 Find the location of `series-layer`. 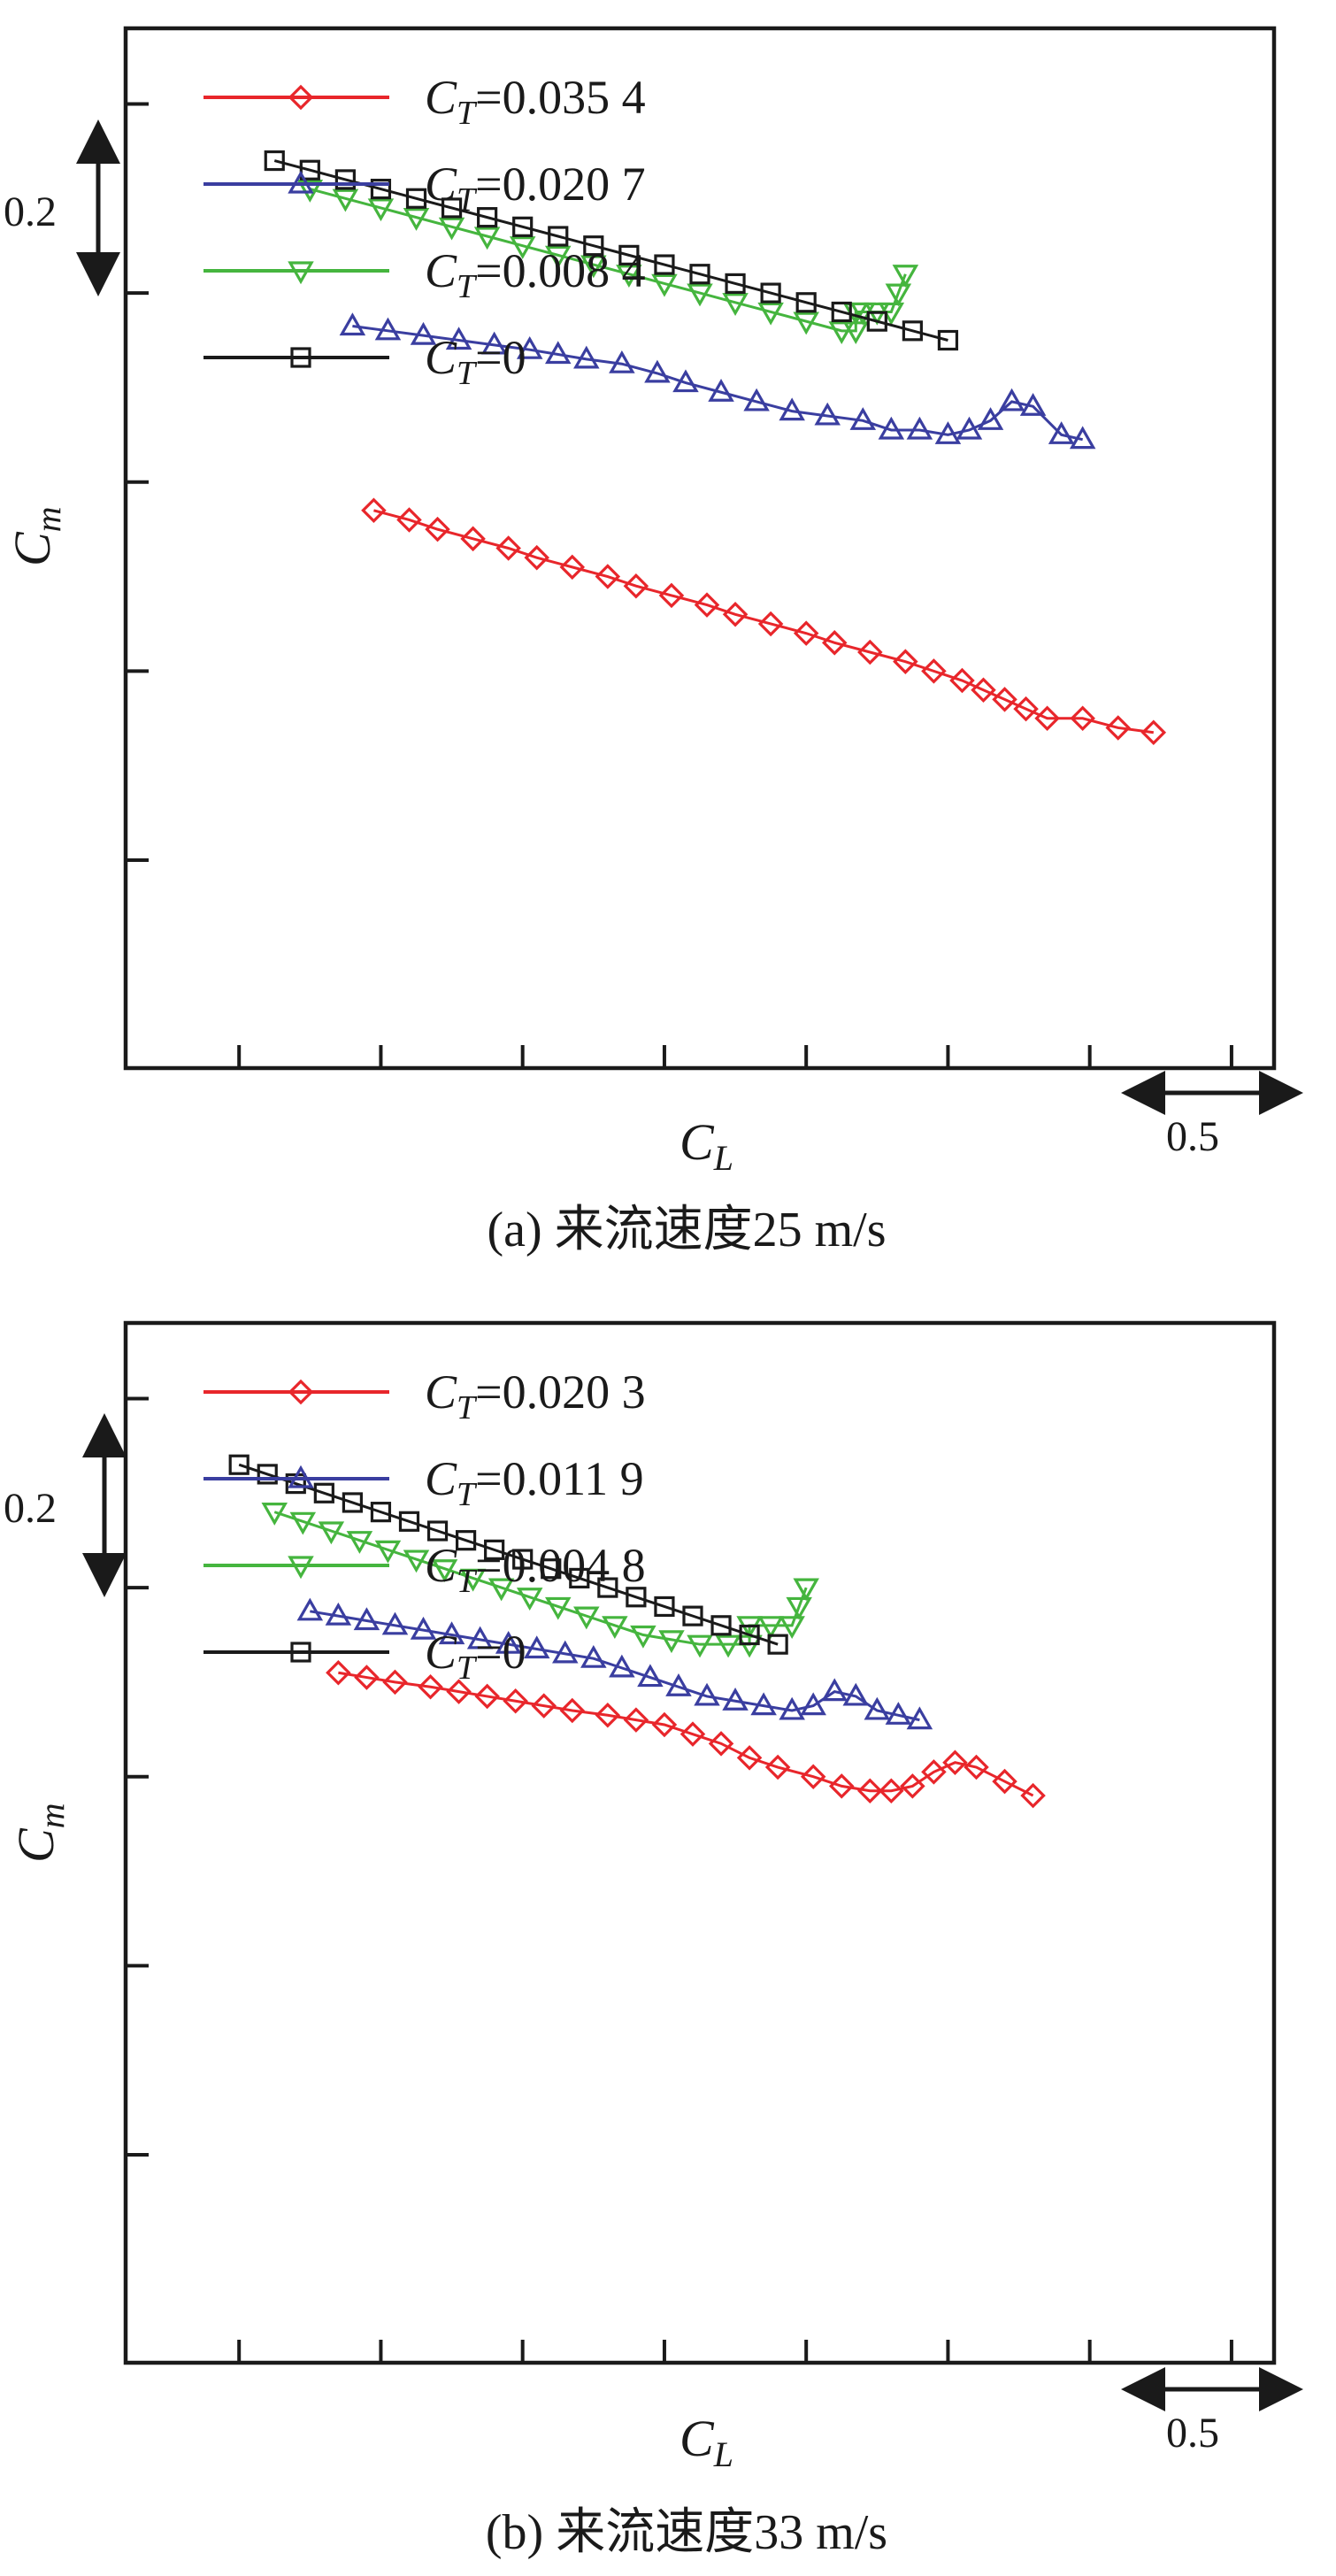

series-layer is located at coordinates (637, 1631).